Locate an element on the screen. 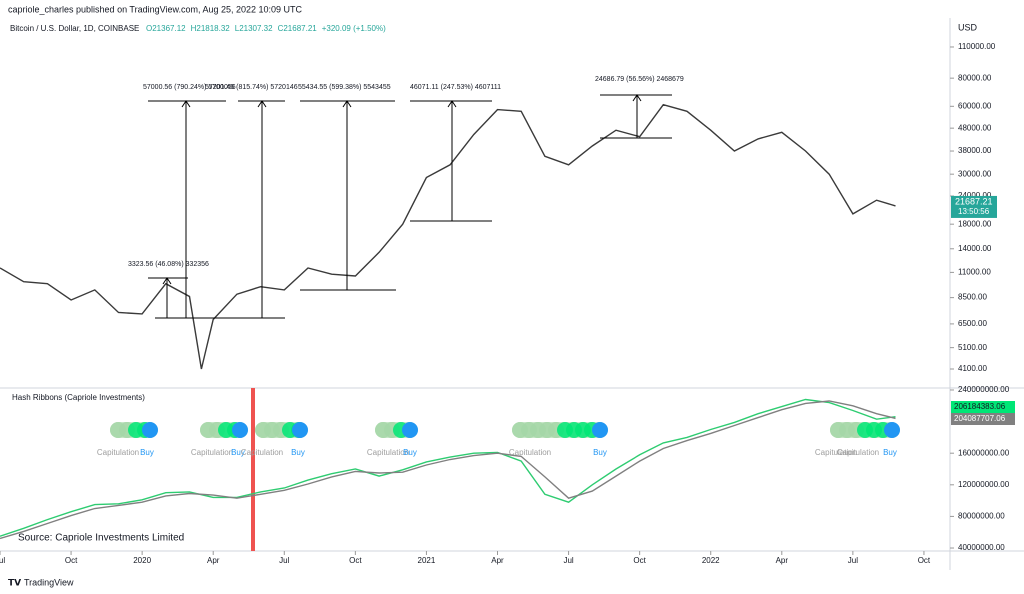 The height and width of the screenshot is (594, 1024). y-tick-label: 18000.00 is located at coordinates (975, 223).